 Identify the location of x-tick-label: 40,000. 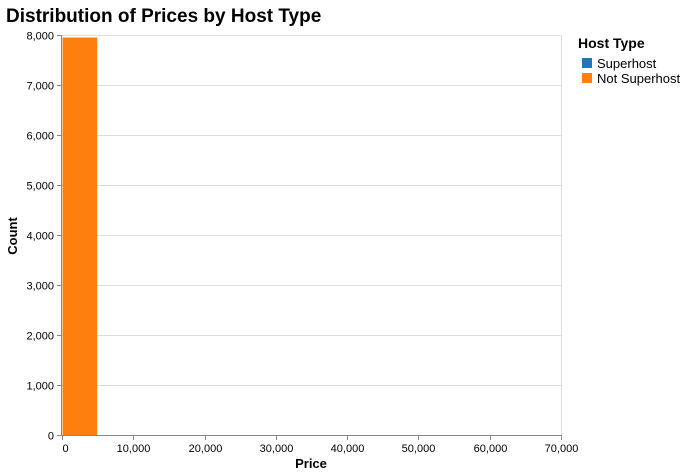
(348, 449).